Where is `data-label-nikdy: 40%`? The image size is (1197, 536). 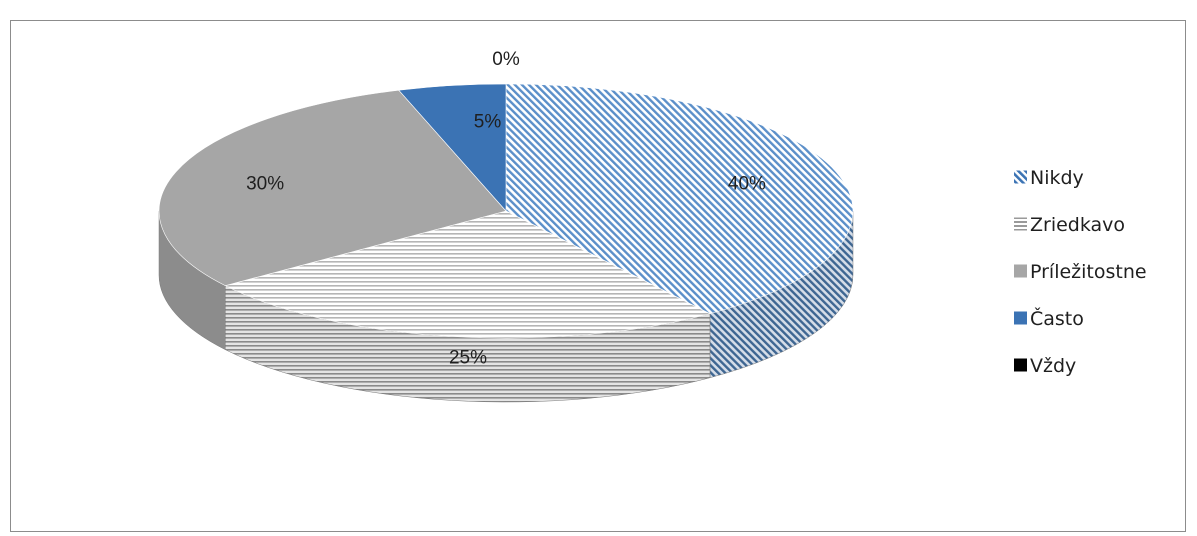 data-label-nikdy: 40% is located at coordinates (747, 183).